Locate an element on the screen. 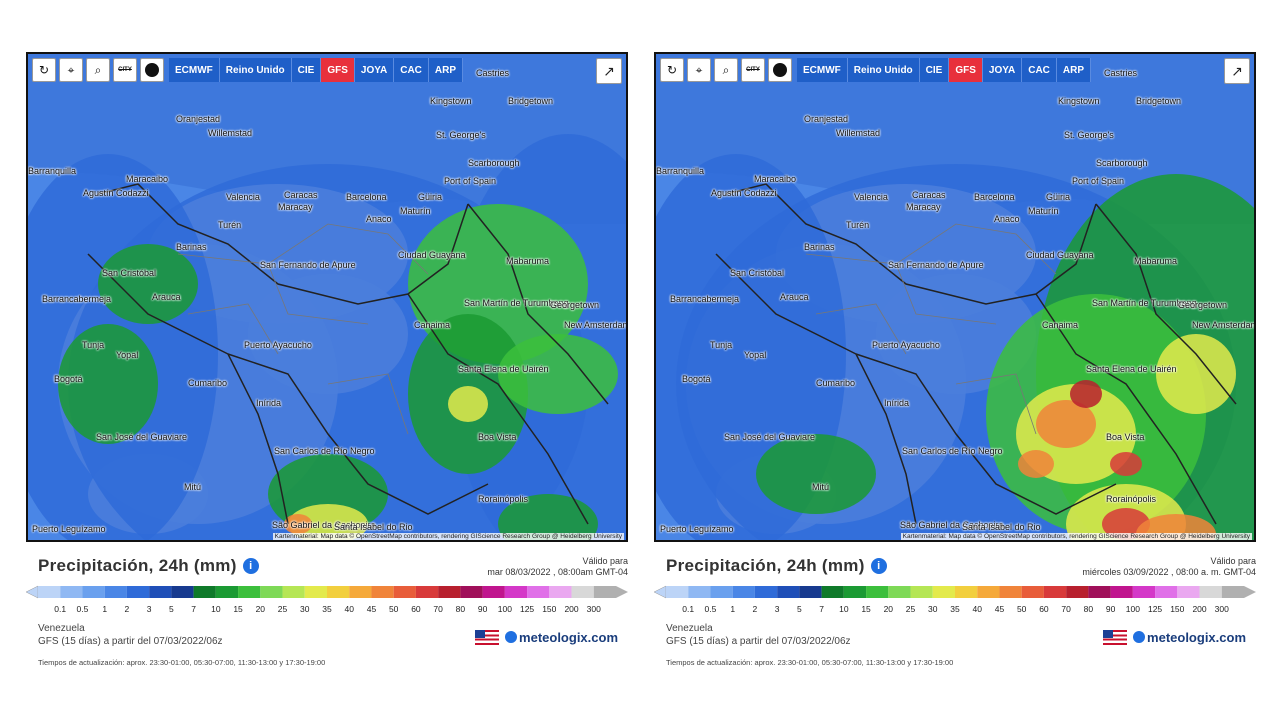 The width and height of the screenshot is (1280, 720). scale-label: 150 is located at coordinates (1177, 609).